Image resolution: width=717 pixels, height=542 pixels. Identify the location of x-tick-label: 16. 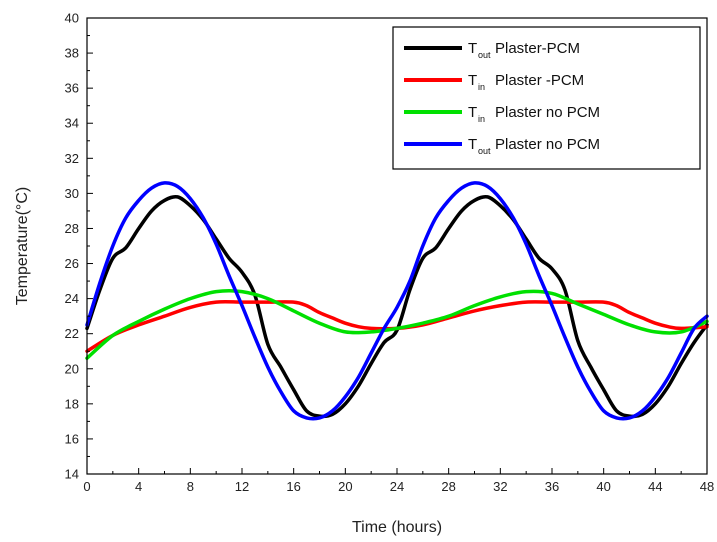
(293, 486).